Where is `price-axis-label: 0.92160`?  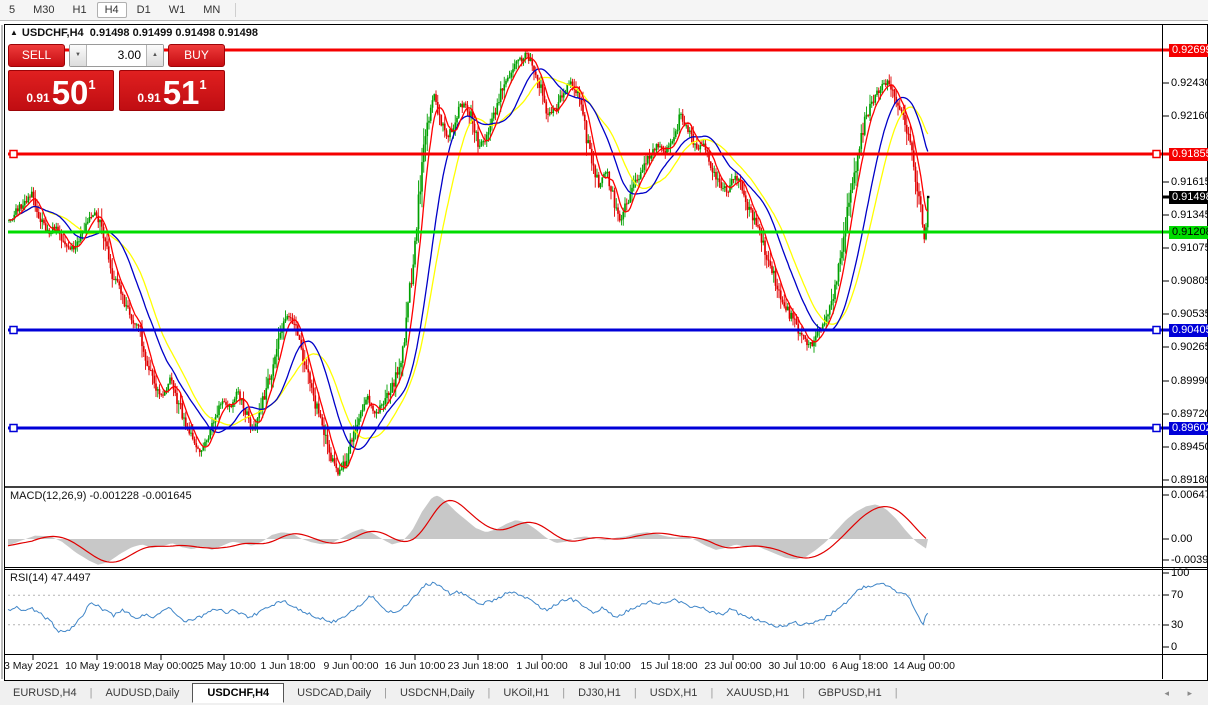 price-axis-label: 0.92160 is located at coordinates (1189, 115).